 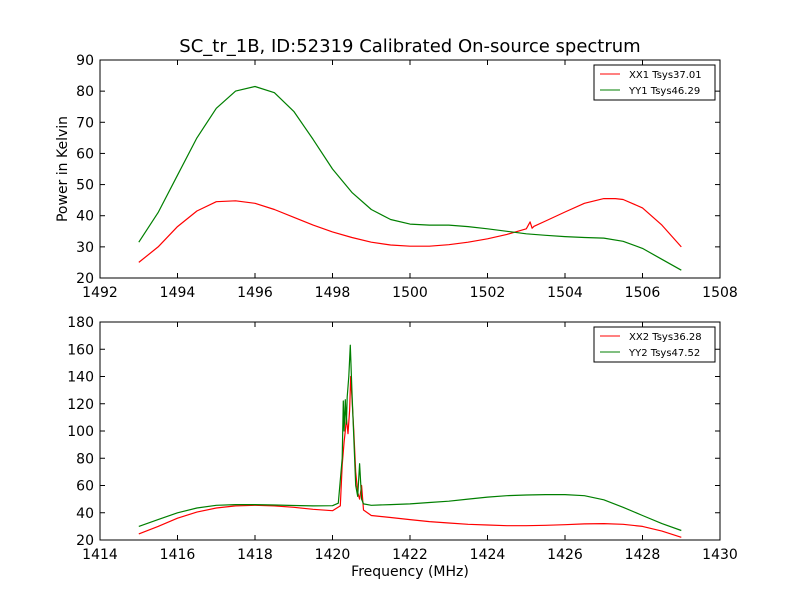 What do you see at coordinates (410, 555) in the screenshot?
I see `bottom-x-tick-label: 1422` at bounding box center [410, 555].